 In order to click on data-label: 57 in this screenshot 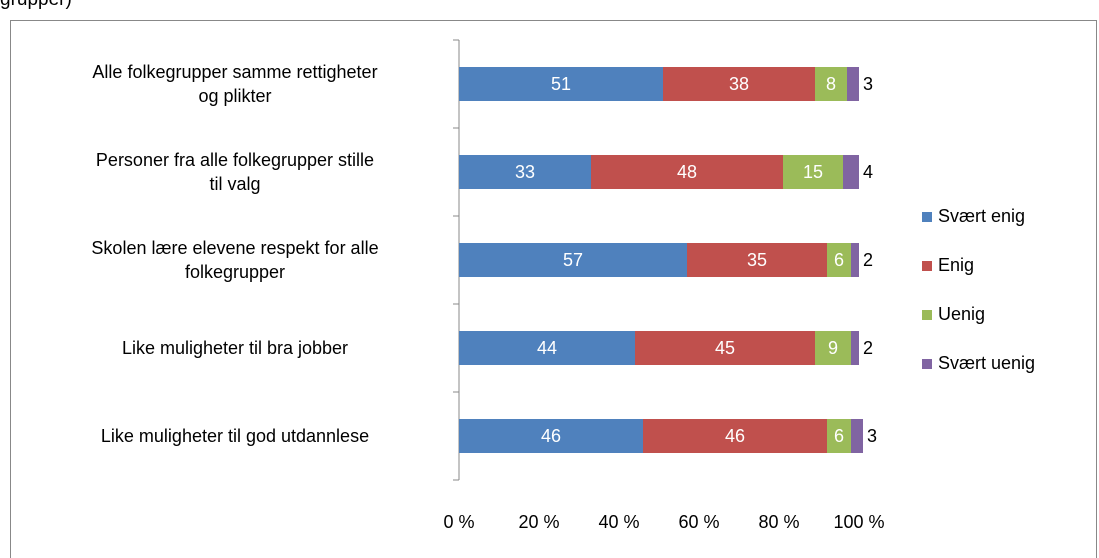, I will do `click(573, 260)`.